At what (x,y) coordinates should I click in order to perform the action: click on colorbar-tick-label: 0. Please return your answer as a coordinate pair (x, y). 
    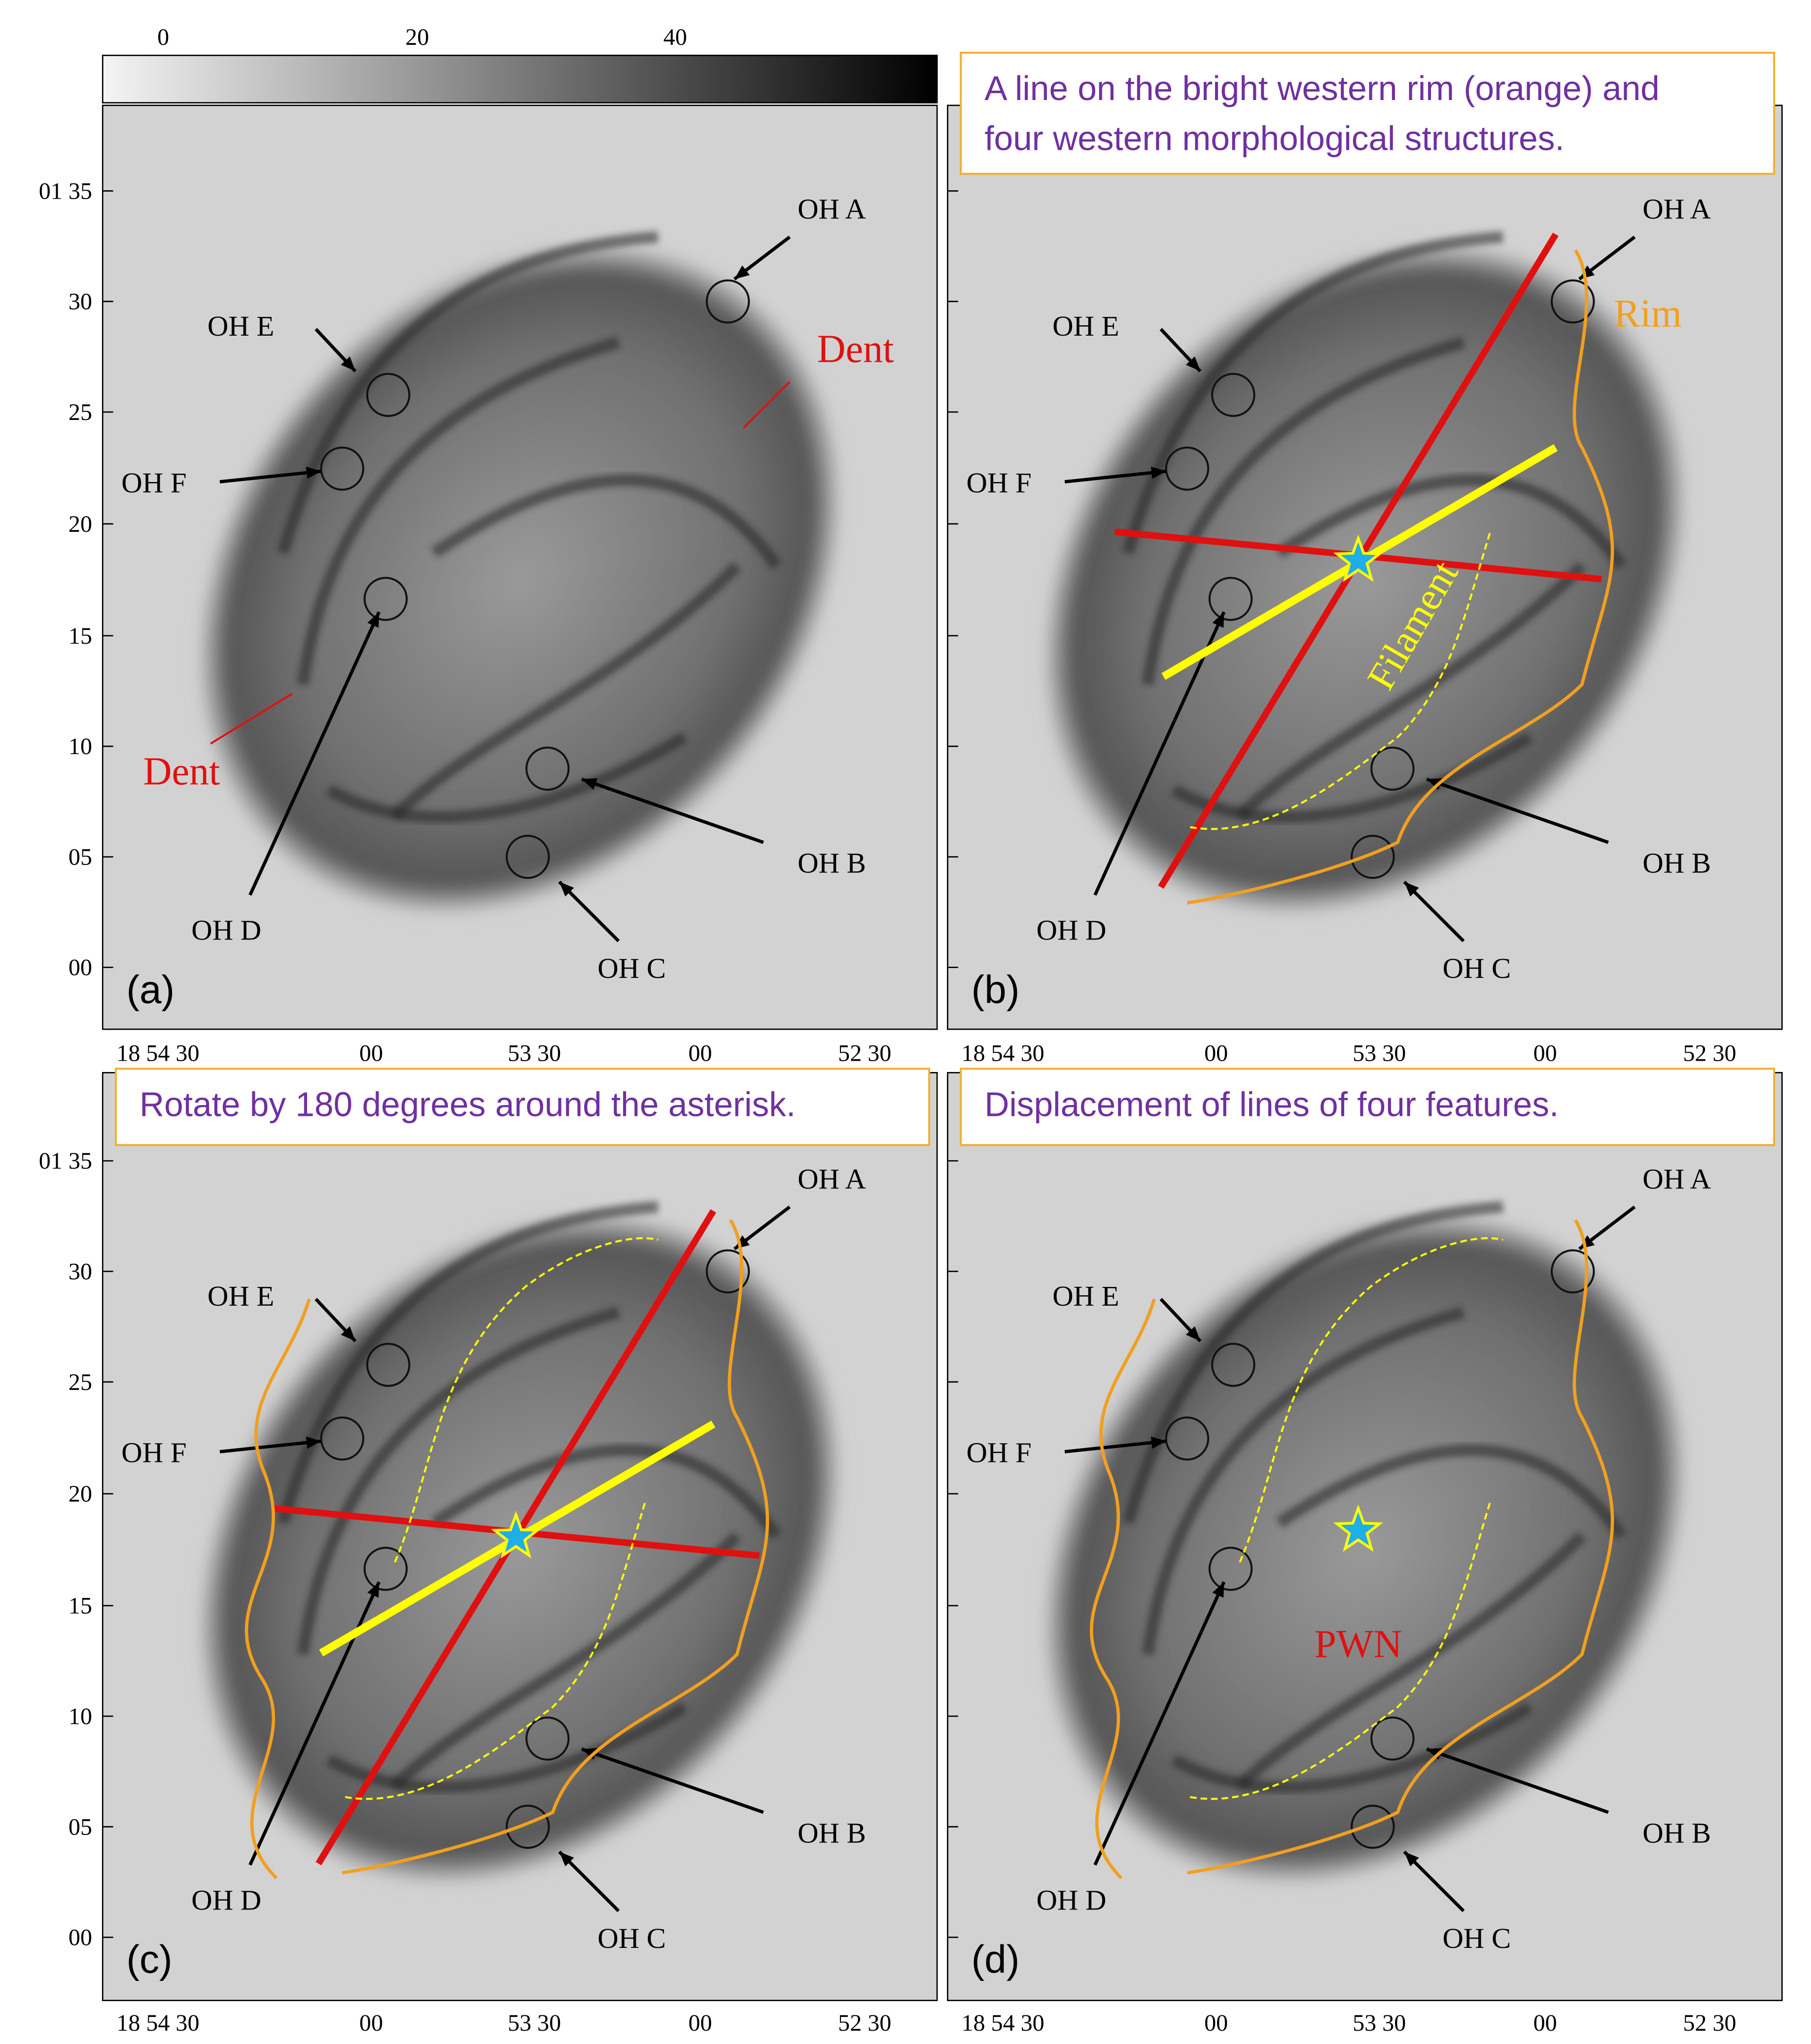
    Looking at the image, I should click on (163, 37).